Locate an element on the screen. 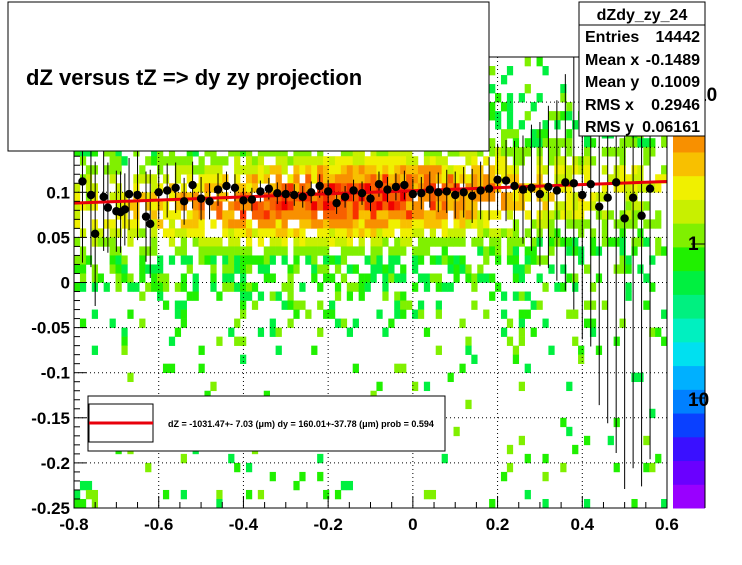 This screenshot has width=742, height=565. y-tick-label: 0 is located at coordinates (65, 283).